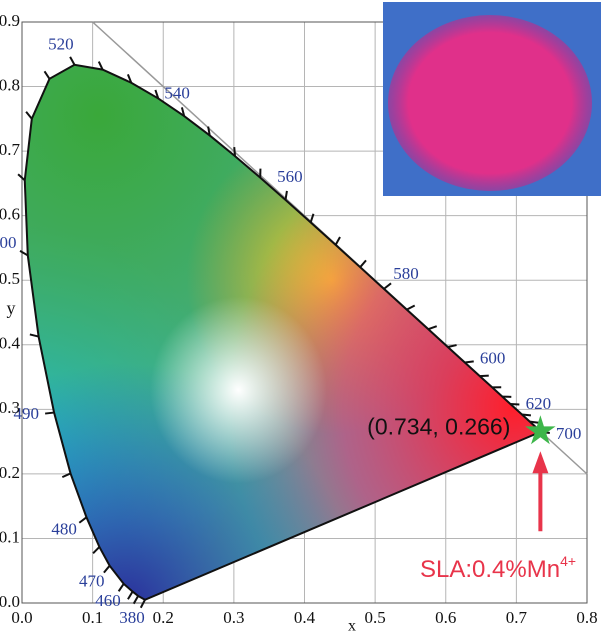 The image size is (607, 635). What do you see at coordinates (177, 93) in the screenshot?
I see `wavelength-label: 540` at bounding box center [177, 93].